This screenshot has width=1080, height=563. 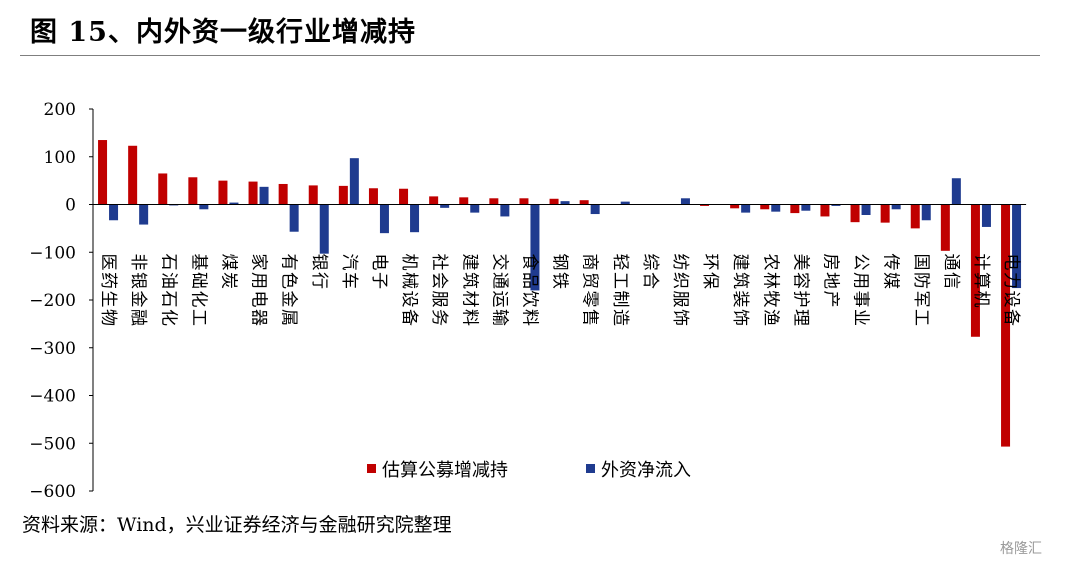 I want to click on category-label-char: 电, so click(x=1011, y=262).